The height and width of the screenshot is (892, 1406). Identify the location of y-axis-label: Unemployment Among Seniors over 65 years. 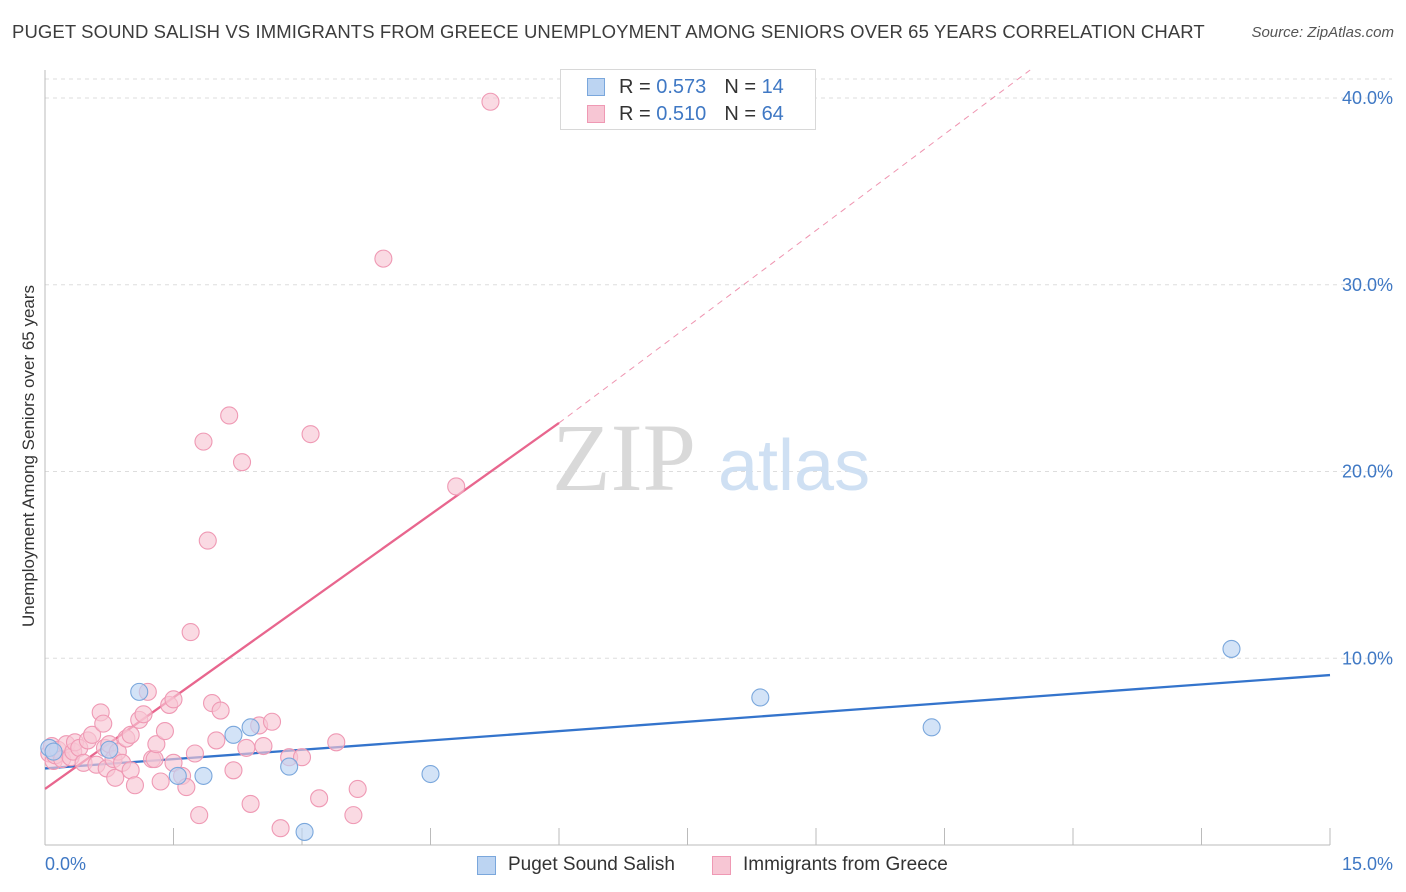
(28, 456).